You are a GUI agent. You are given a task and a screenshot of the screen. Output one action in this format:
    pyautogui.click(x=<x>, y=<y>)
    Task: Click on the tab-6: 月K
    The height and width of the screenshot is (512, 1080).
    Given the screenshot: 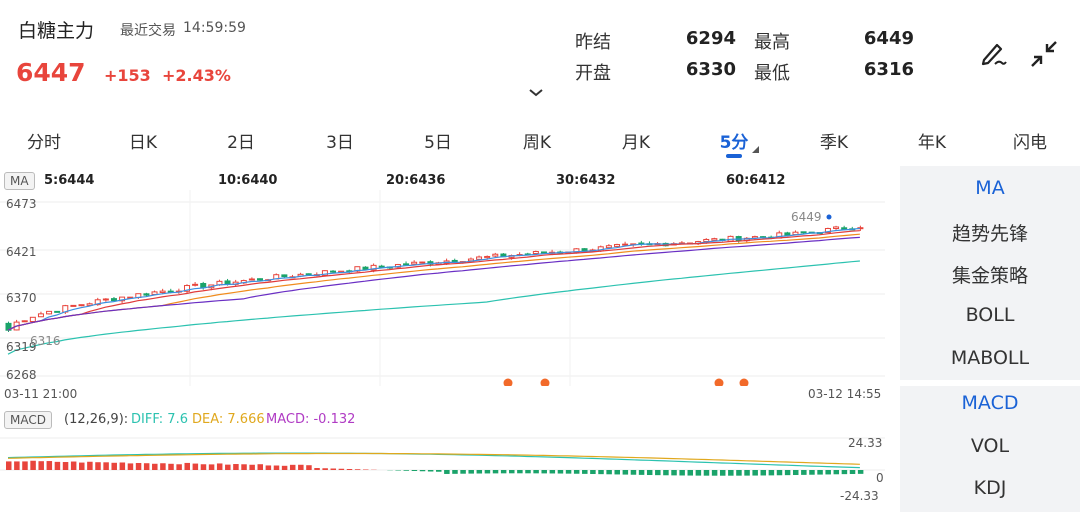 What is the action you would take?
    pyautogui.click(x=636, y=143)
    